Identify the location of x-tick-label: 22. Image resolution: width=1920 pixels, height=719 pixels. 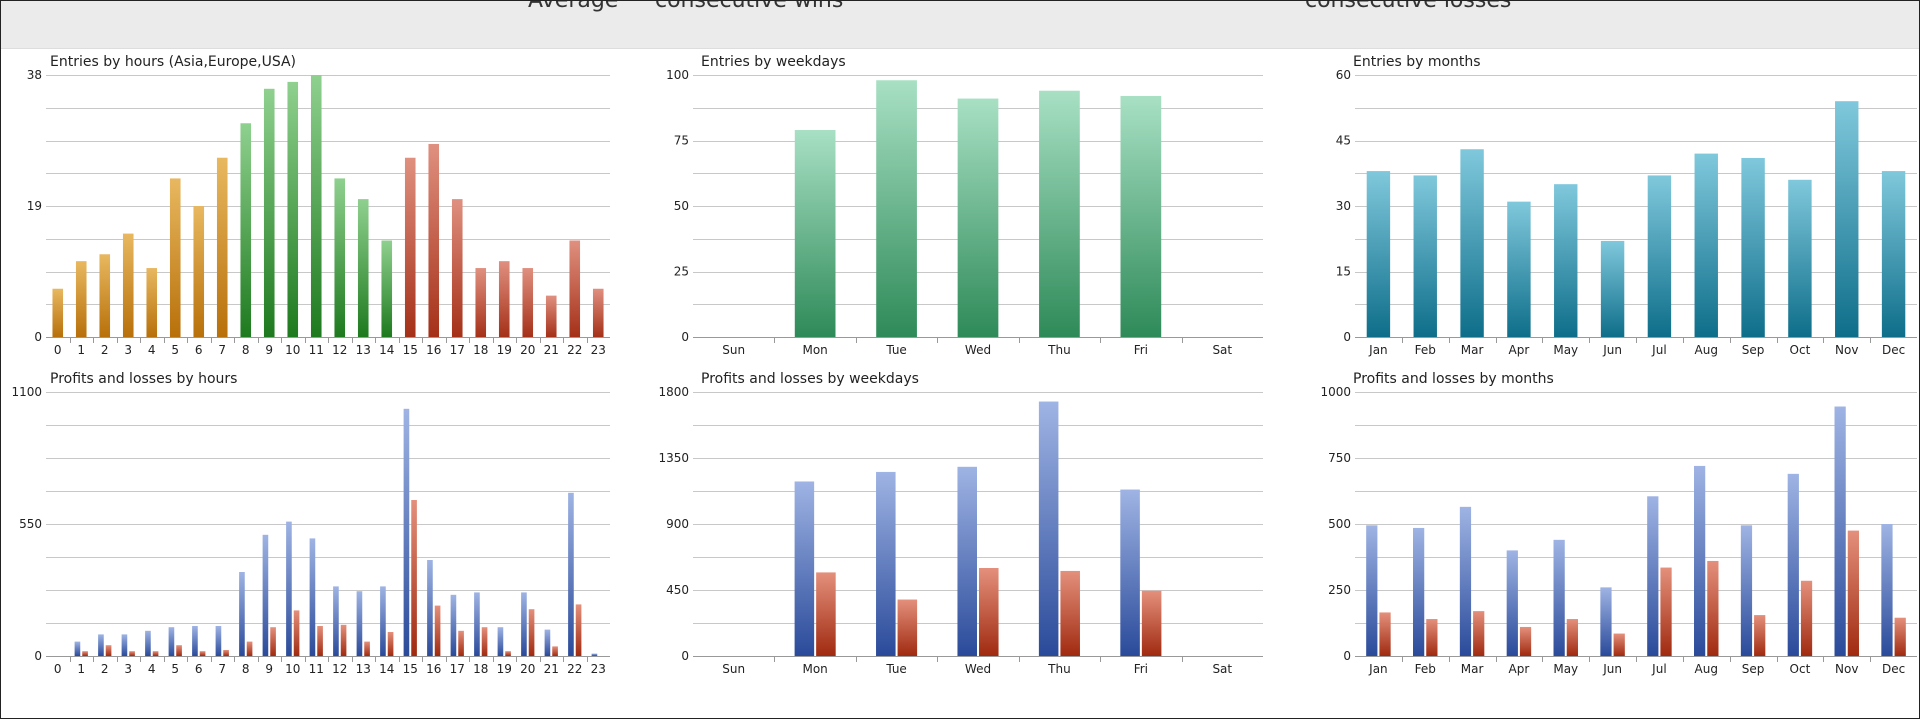
(574, 350).